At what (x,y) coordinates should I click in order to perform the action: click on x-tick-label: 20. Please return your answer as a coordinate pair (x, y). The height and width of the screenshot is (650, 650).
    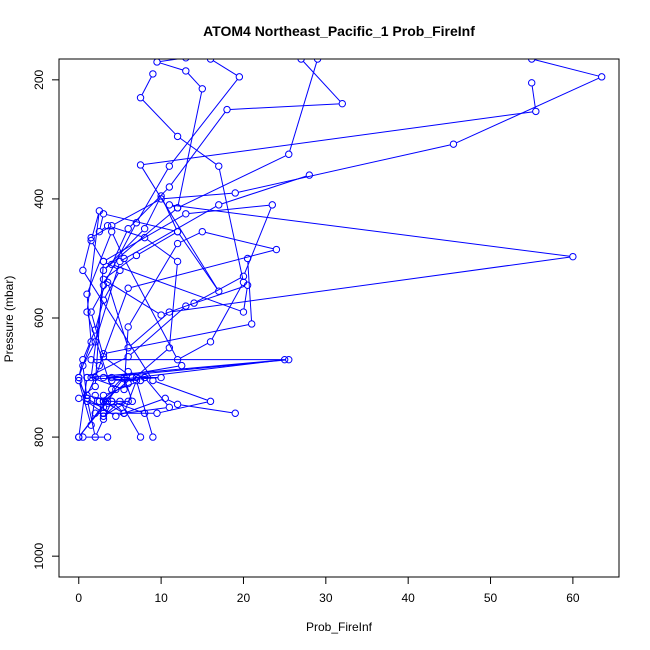
    Looking at the image, I should click on (244, 598).